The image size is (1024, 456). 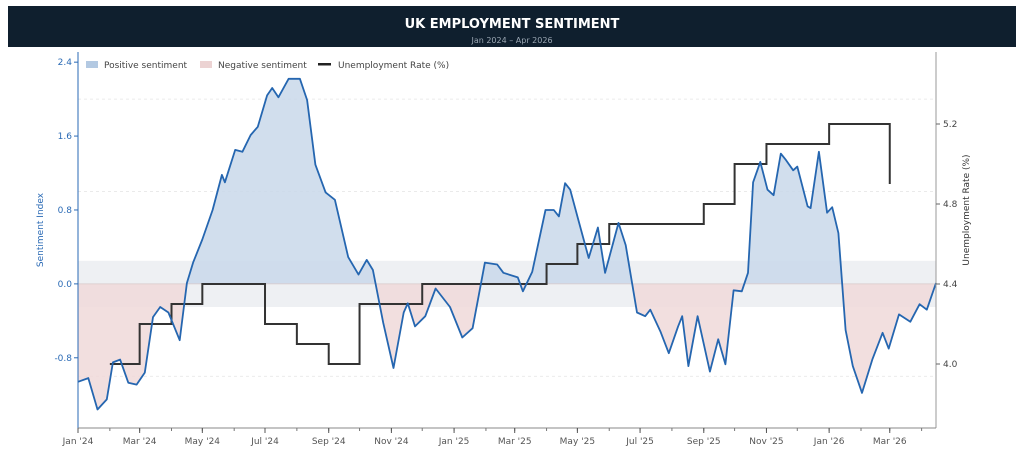 I want to click on x-tick-label: Mar '25, so click(x=515, y=442).